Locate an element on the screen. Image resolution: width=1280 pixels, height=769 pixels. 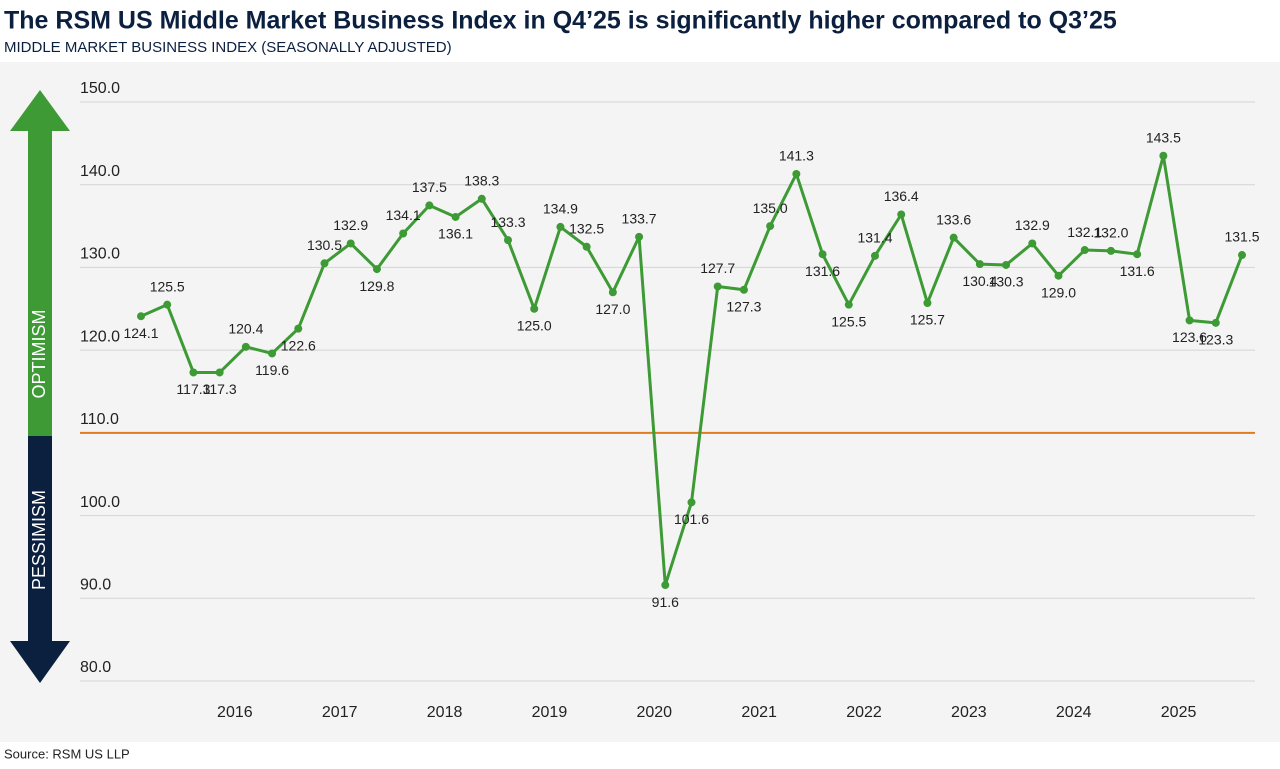
x-tick-label: 2025 is located at coordinates (1179, 712).